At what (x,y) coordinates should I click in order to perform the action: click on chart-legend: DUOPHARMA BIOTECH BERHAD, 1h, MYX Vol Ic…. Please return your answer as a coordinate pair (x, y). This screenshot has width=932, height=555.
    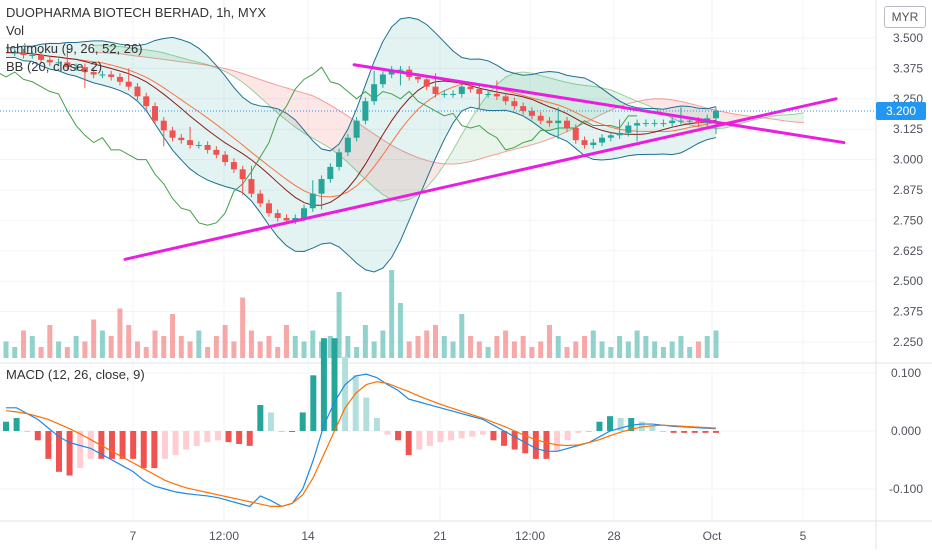
    Looking at the image, I should click on (136, 40).